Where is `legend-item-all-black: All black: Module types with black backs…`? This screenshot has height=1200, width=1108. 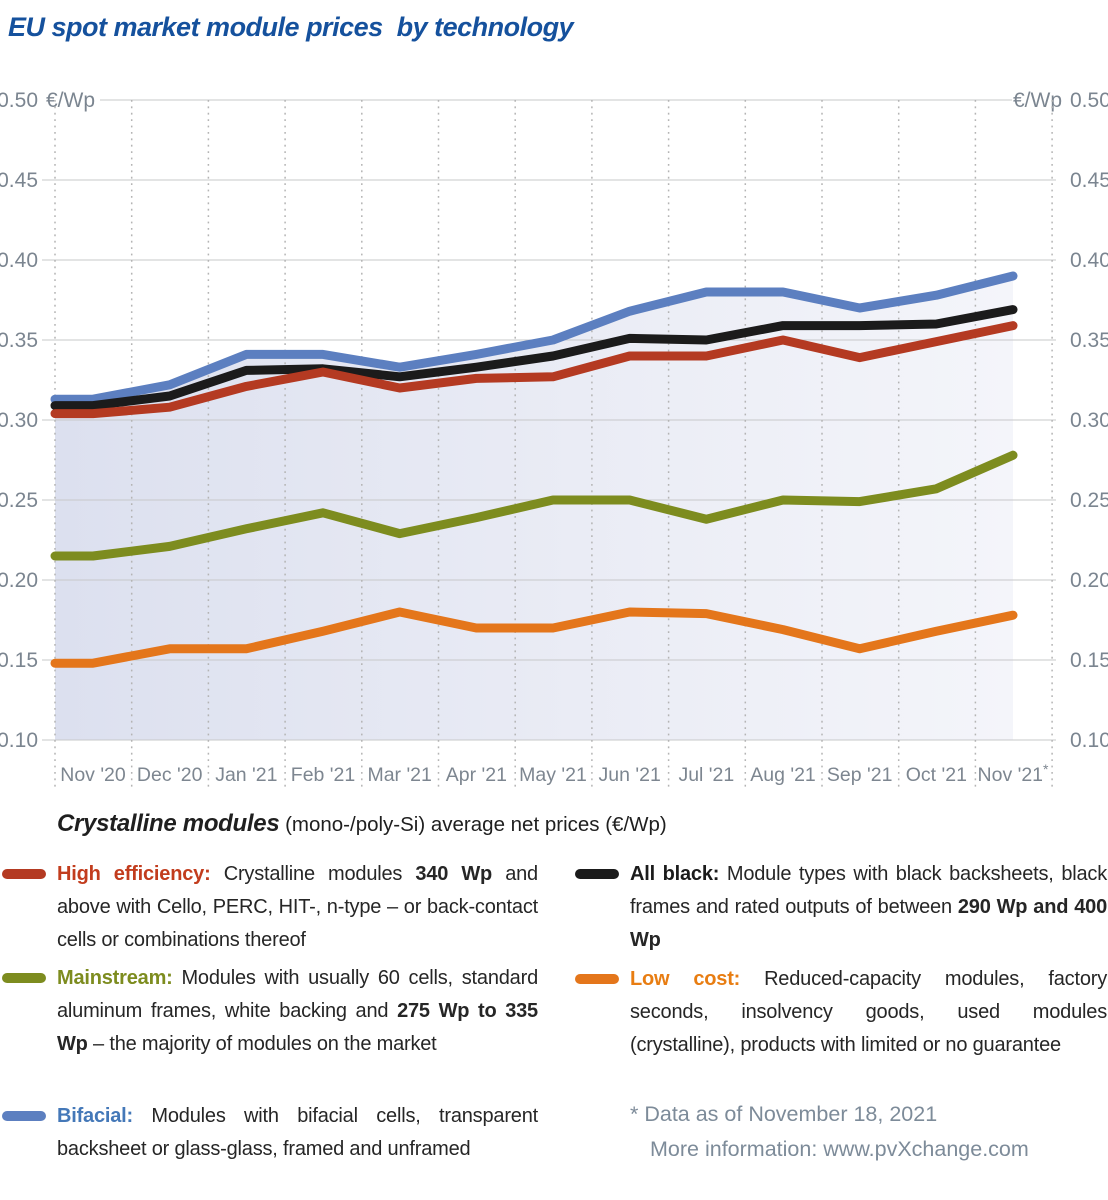
legend-item-all-black: All black: Module types with black backs… is located at coordinates (869, 907).